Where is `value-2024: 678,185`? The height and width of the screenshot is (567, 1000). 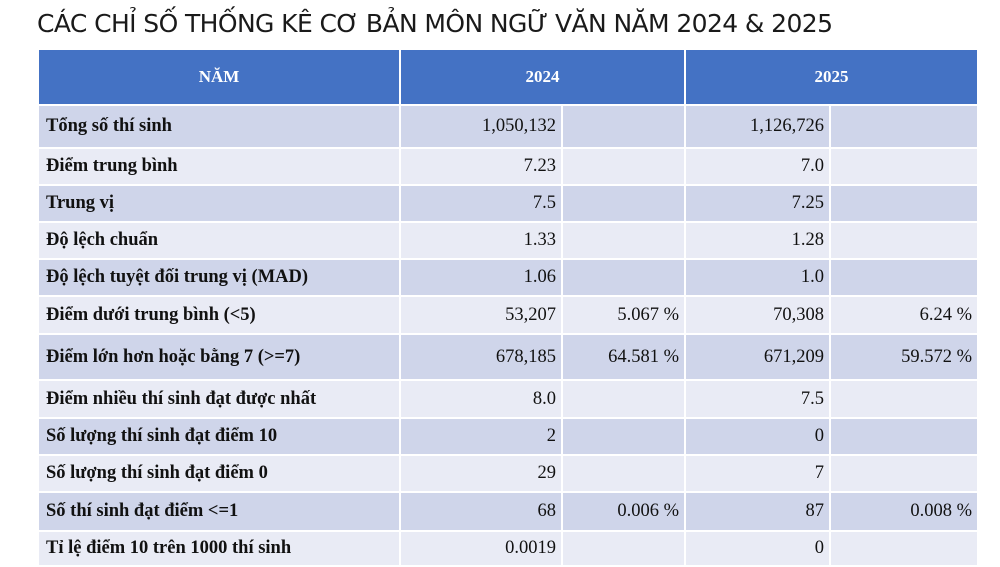
value-2024: 678,185 is located at coordinates (481, 357).